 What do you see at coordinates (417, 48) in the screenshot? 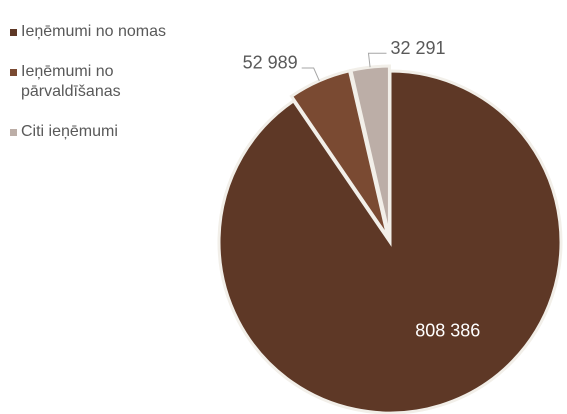
I see `data-label: 32 291` at bounding box center [417, 48].